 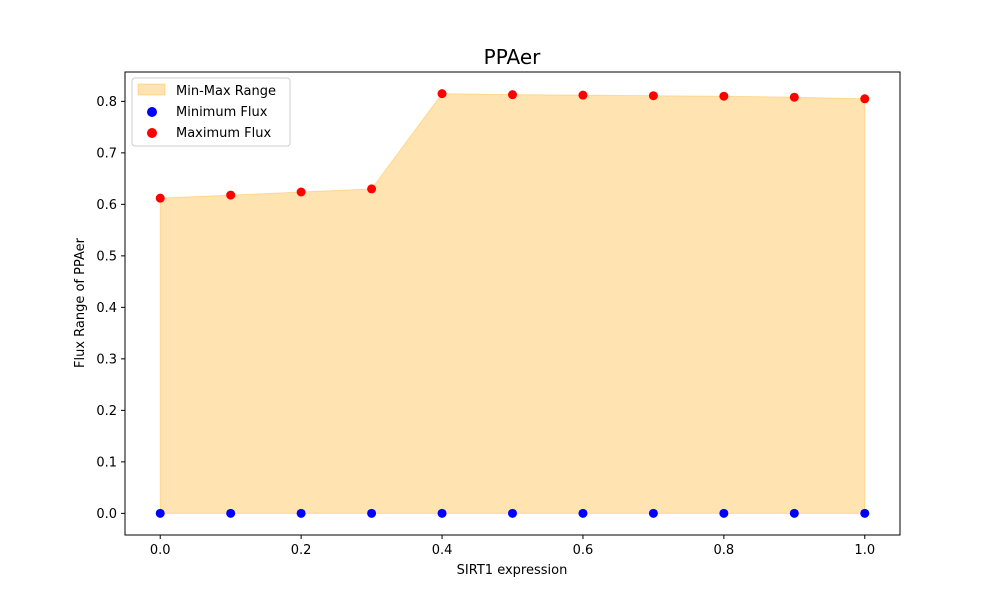 I want to click on legend-min-marker, so click(x=152, y=112).